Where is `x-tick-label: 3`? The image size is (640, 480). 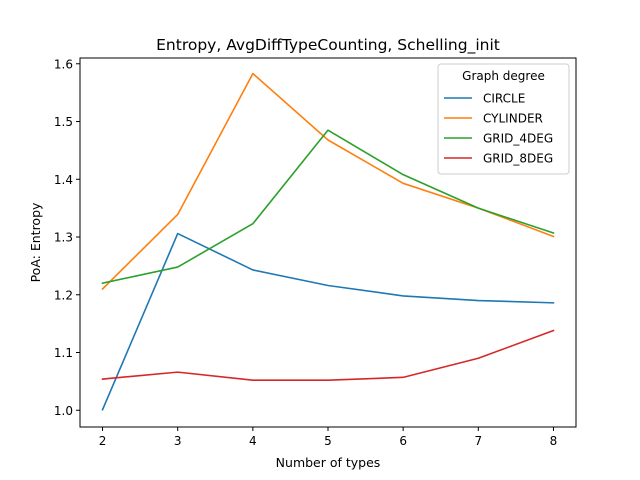 x-tick-label: 3 is located at coordinates (178, 441).